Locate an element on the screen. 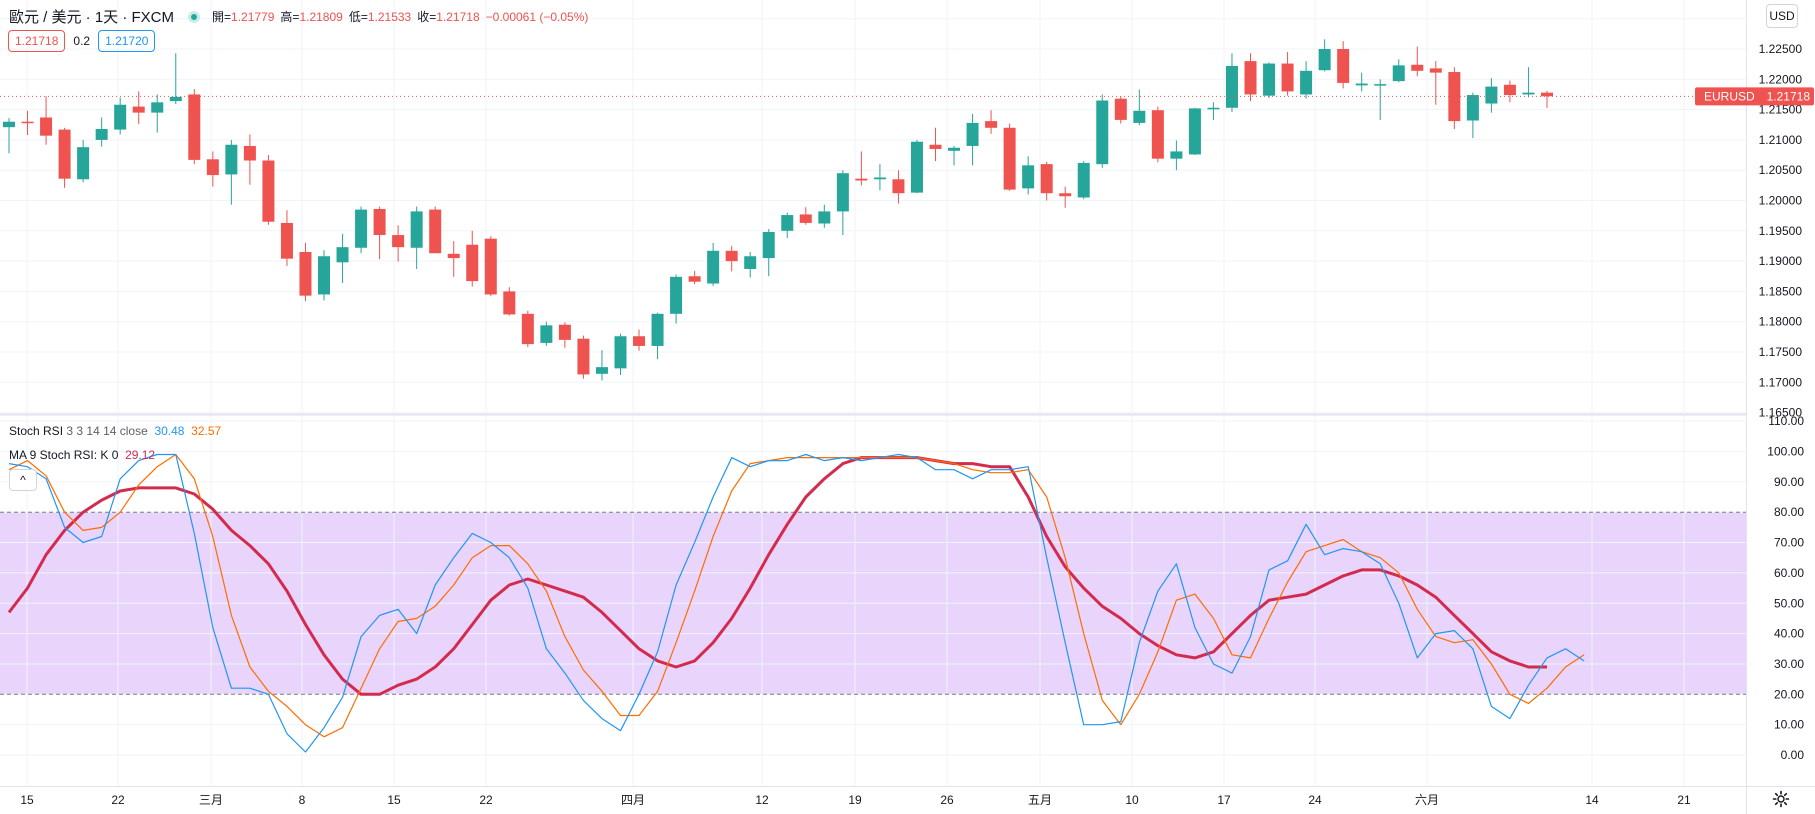  price-axis-label: 1.19000 is located at coordinates (1781, 261).